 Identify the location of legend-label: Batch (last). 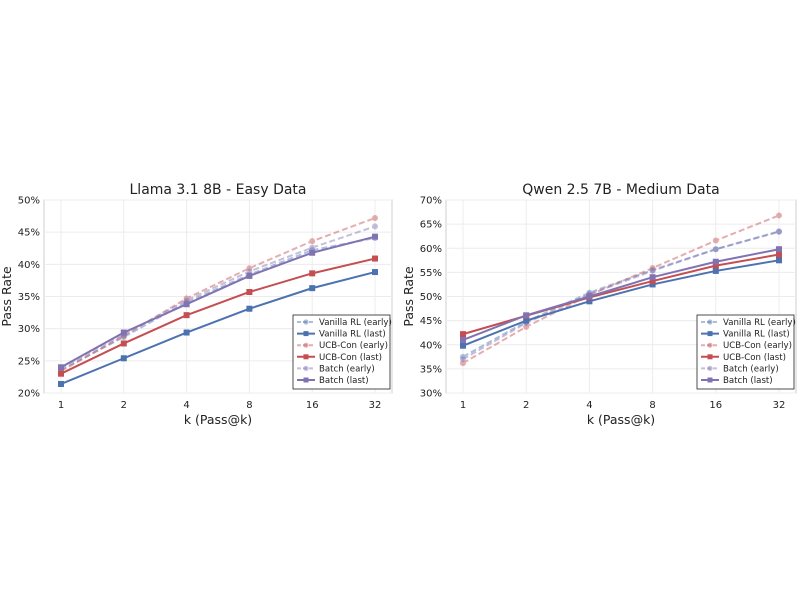
(748, 381).